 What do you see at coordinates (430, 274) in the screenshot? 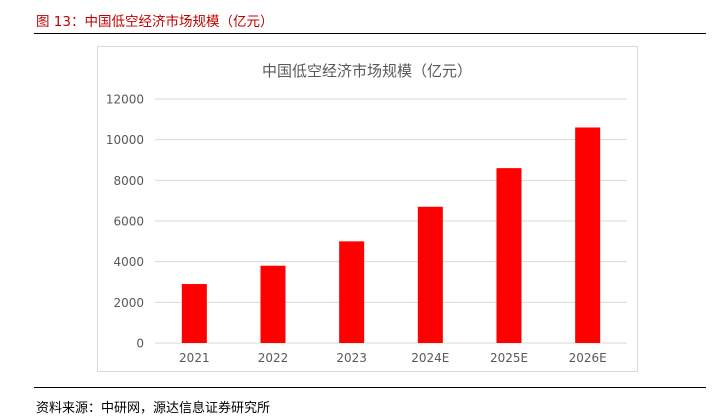
I see `bar-2024E` at bounding box center [430, 274].